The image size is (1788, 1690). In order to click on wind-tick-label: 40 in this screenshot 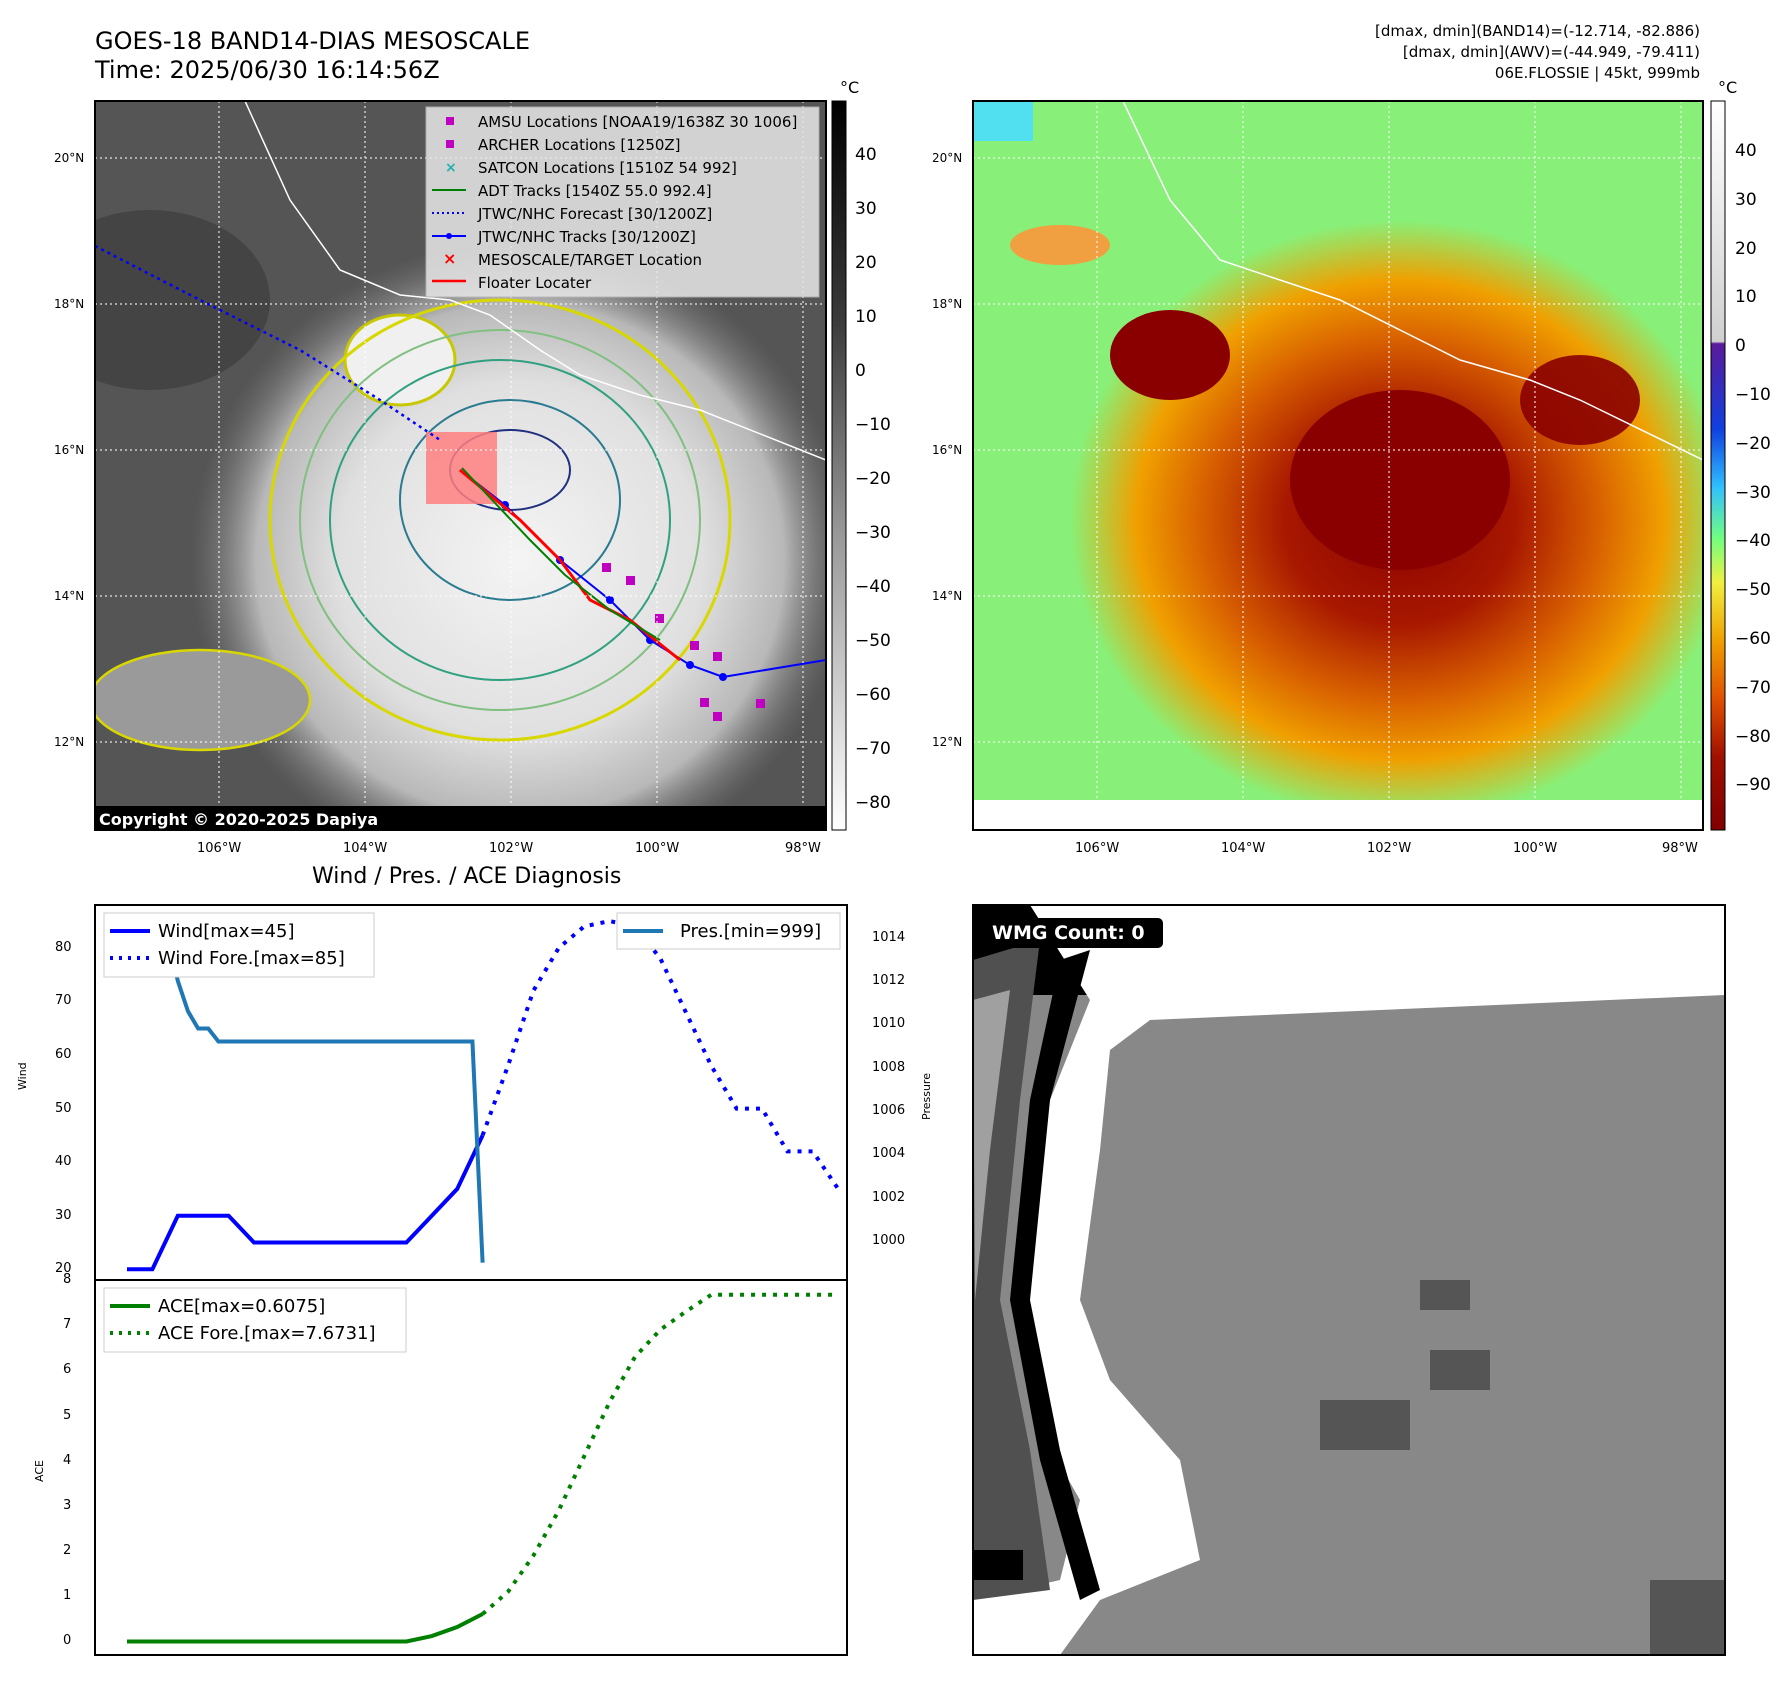, I will do `click(63, 1162)`.